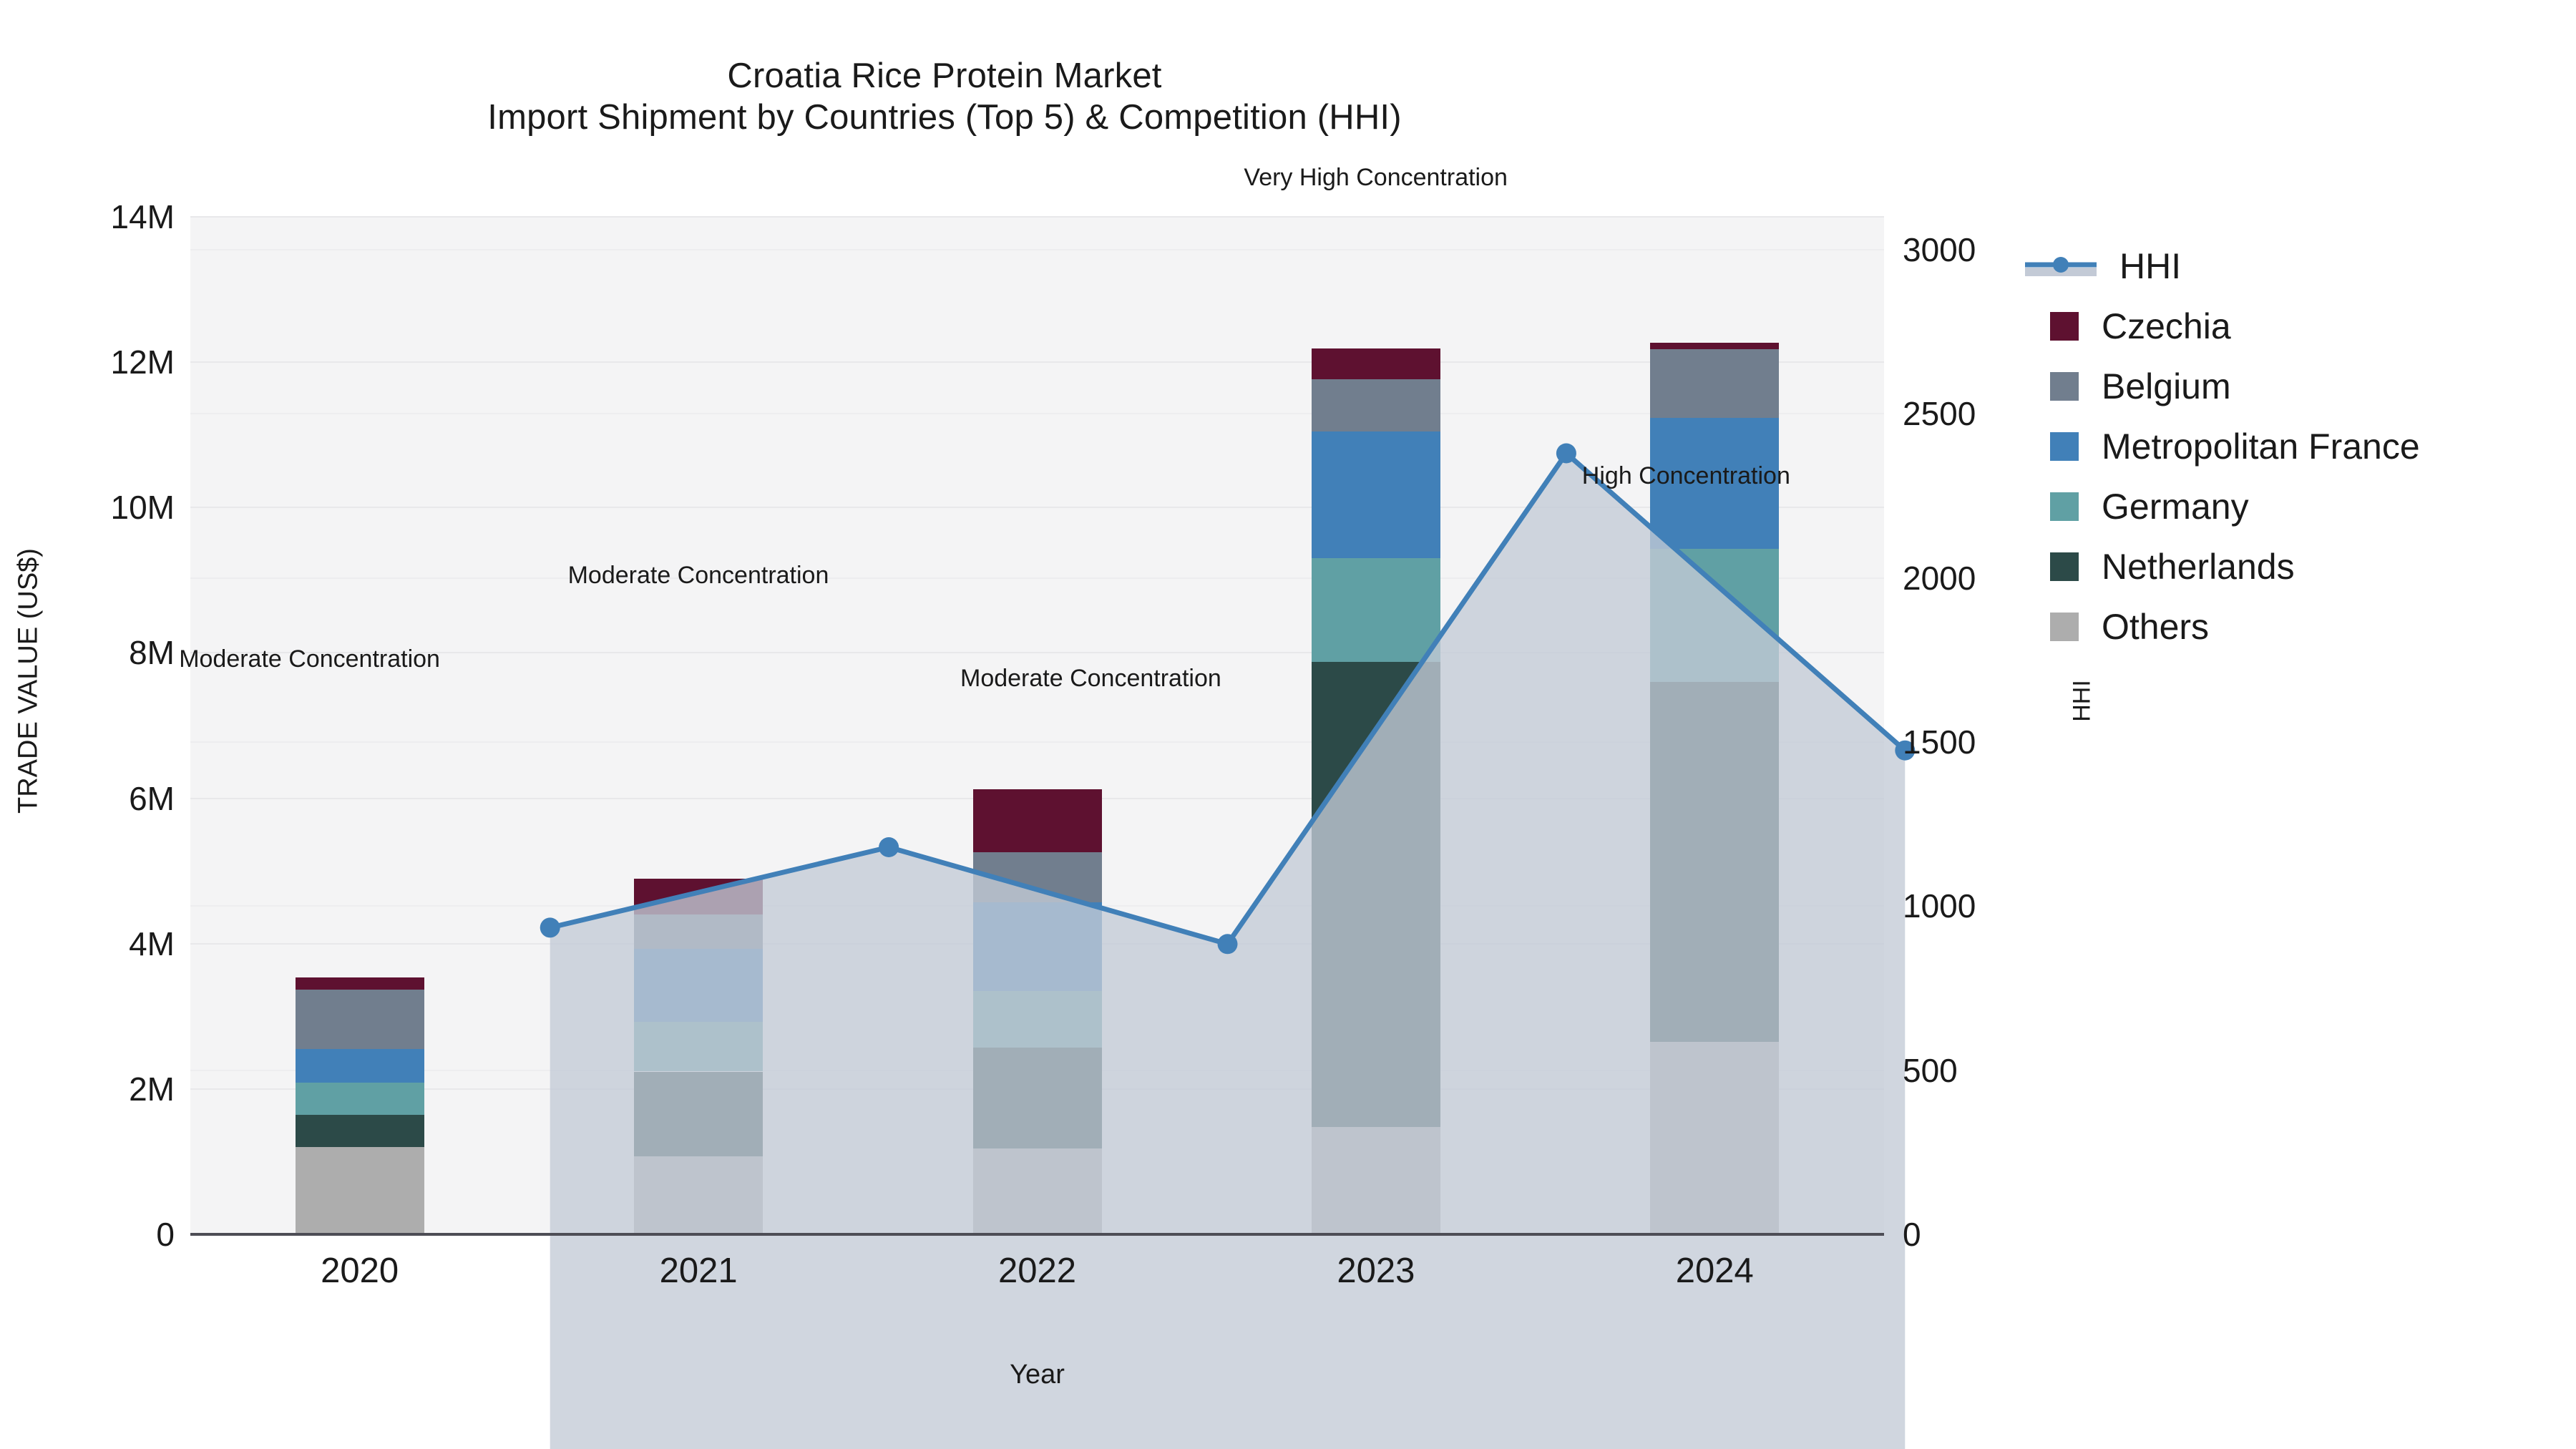 This screenshot has height=1449, width=2576. Describe the element at coordinates (2296, 386) in the screenshot. I see `legend-item-belgium: Belgium` at that location.